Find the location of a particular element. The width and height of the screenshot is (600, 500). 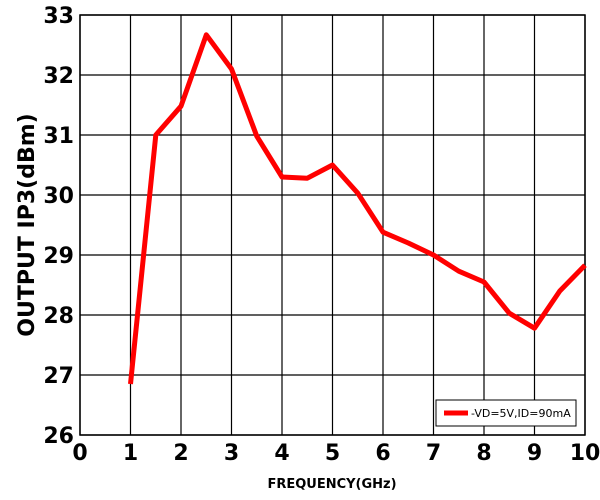

x-axis-label: FREQUENCY(GHz) is located at coordinates (331, 484).